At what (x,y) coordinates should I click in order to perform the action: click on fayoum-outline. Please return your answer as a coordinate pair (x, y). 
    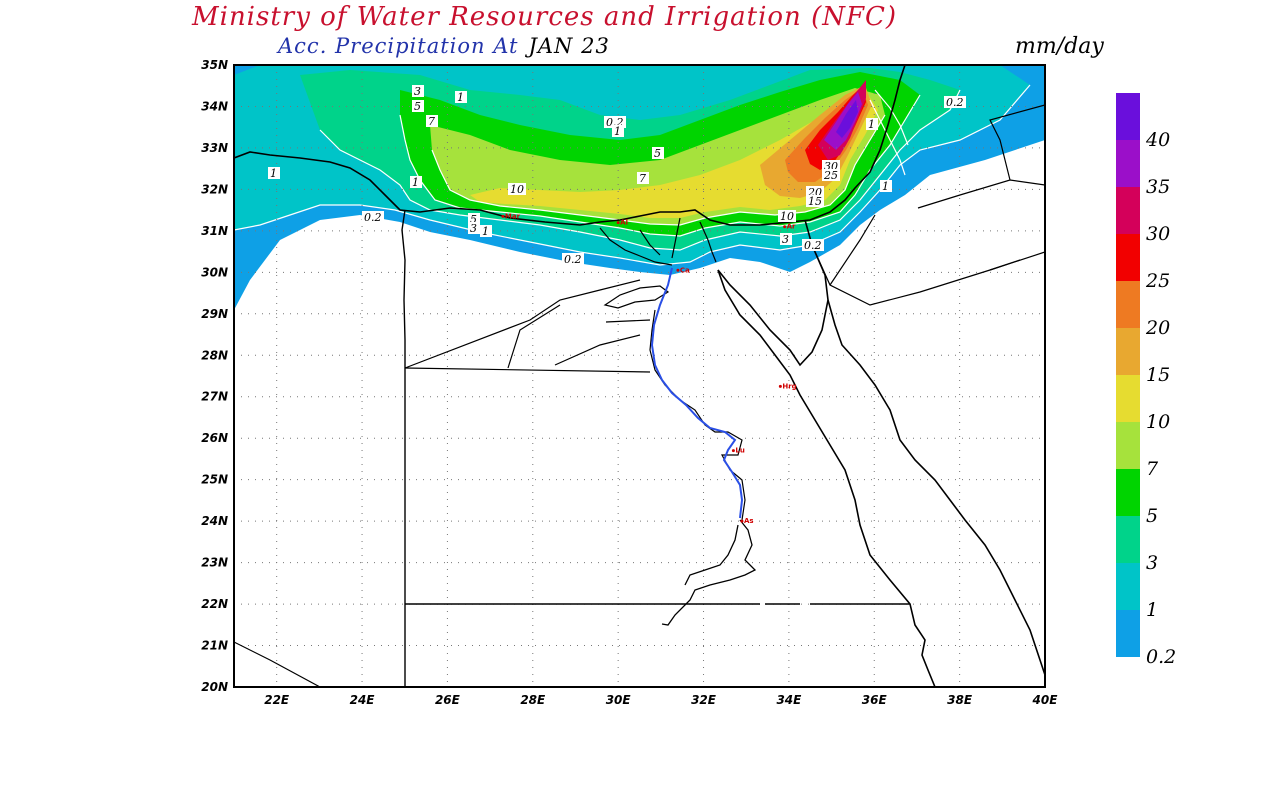
    Looking at the image, I should click on (636, 304).